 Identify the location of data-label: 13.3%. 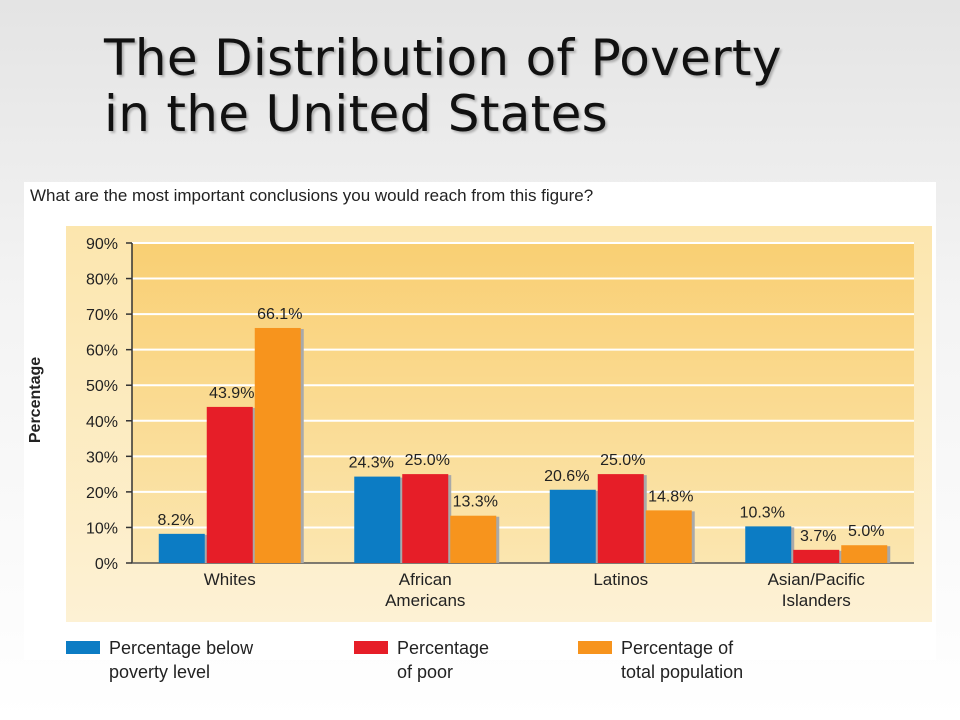
(475, 502).